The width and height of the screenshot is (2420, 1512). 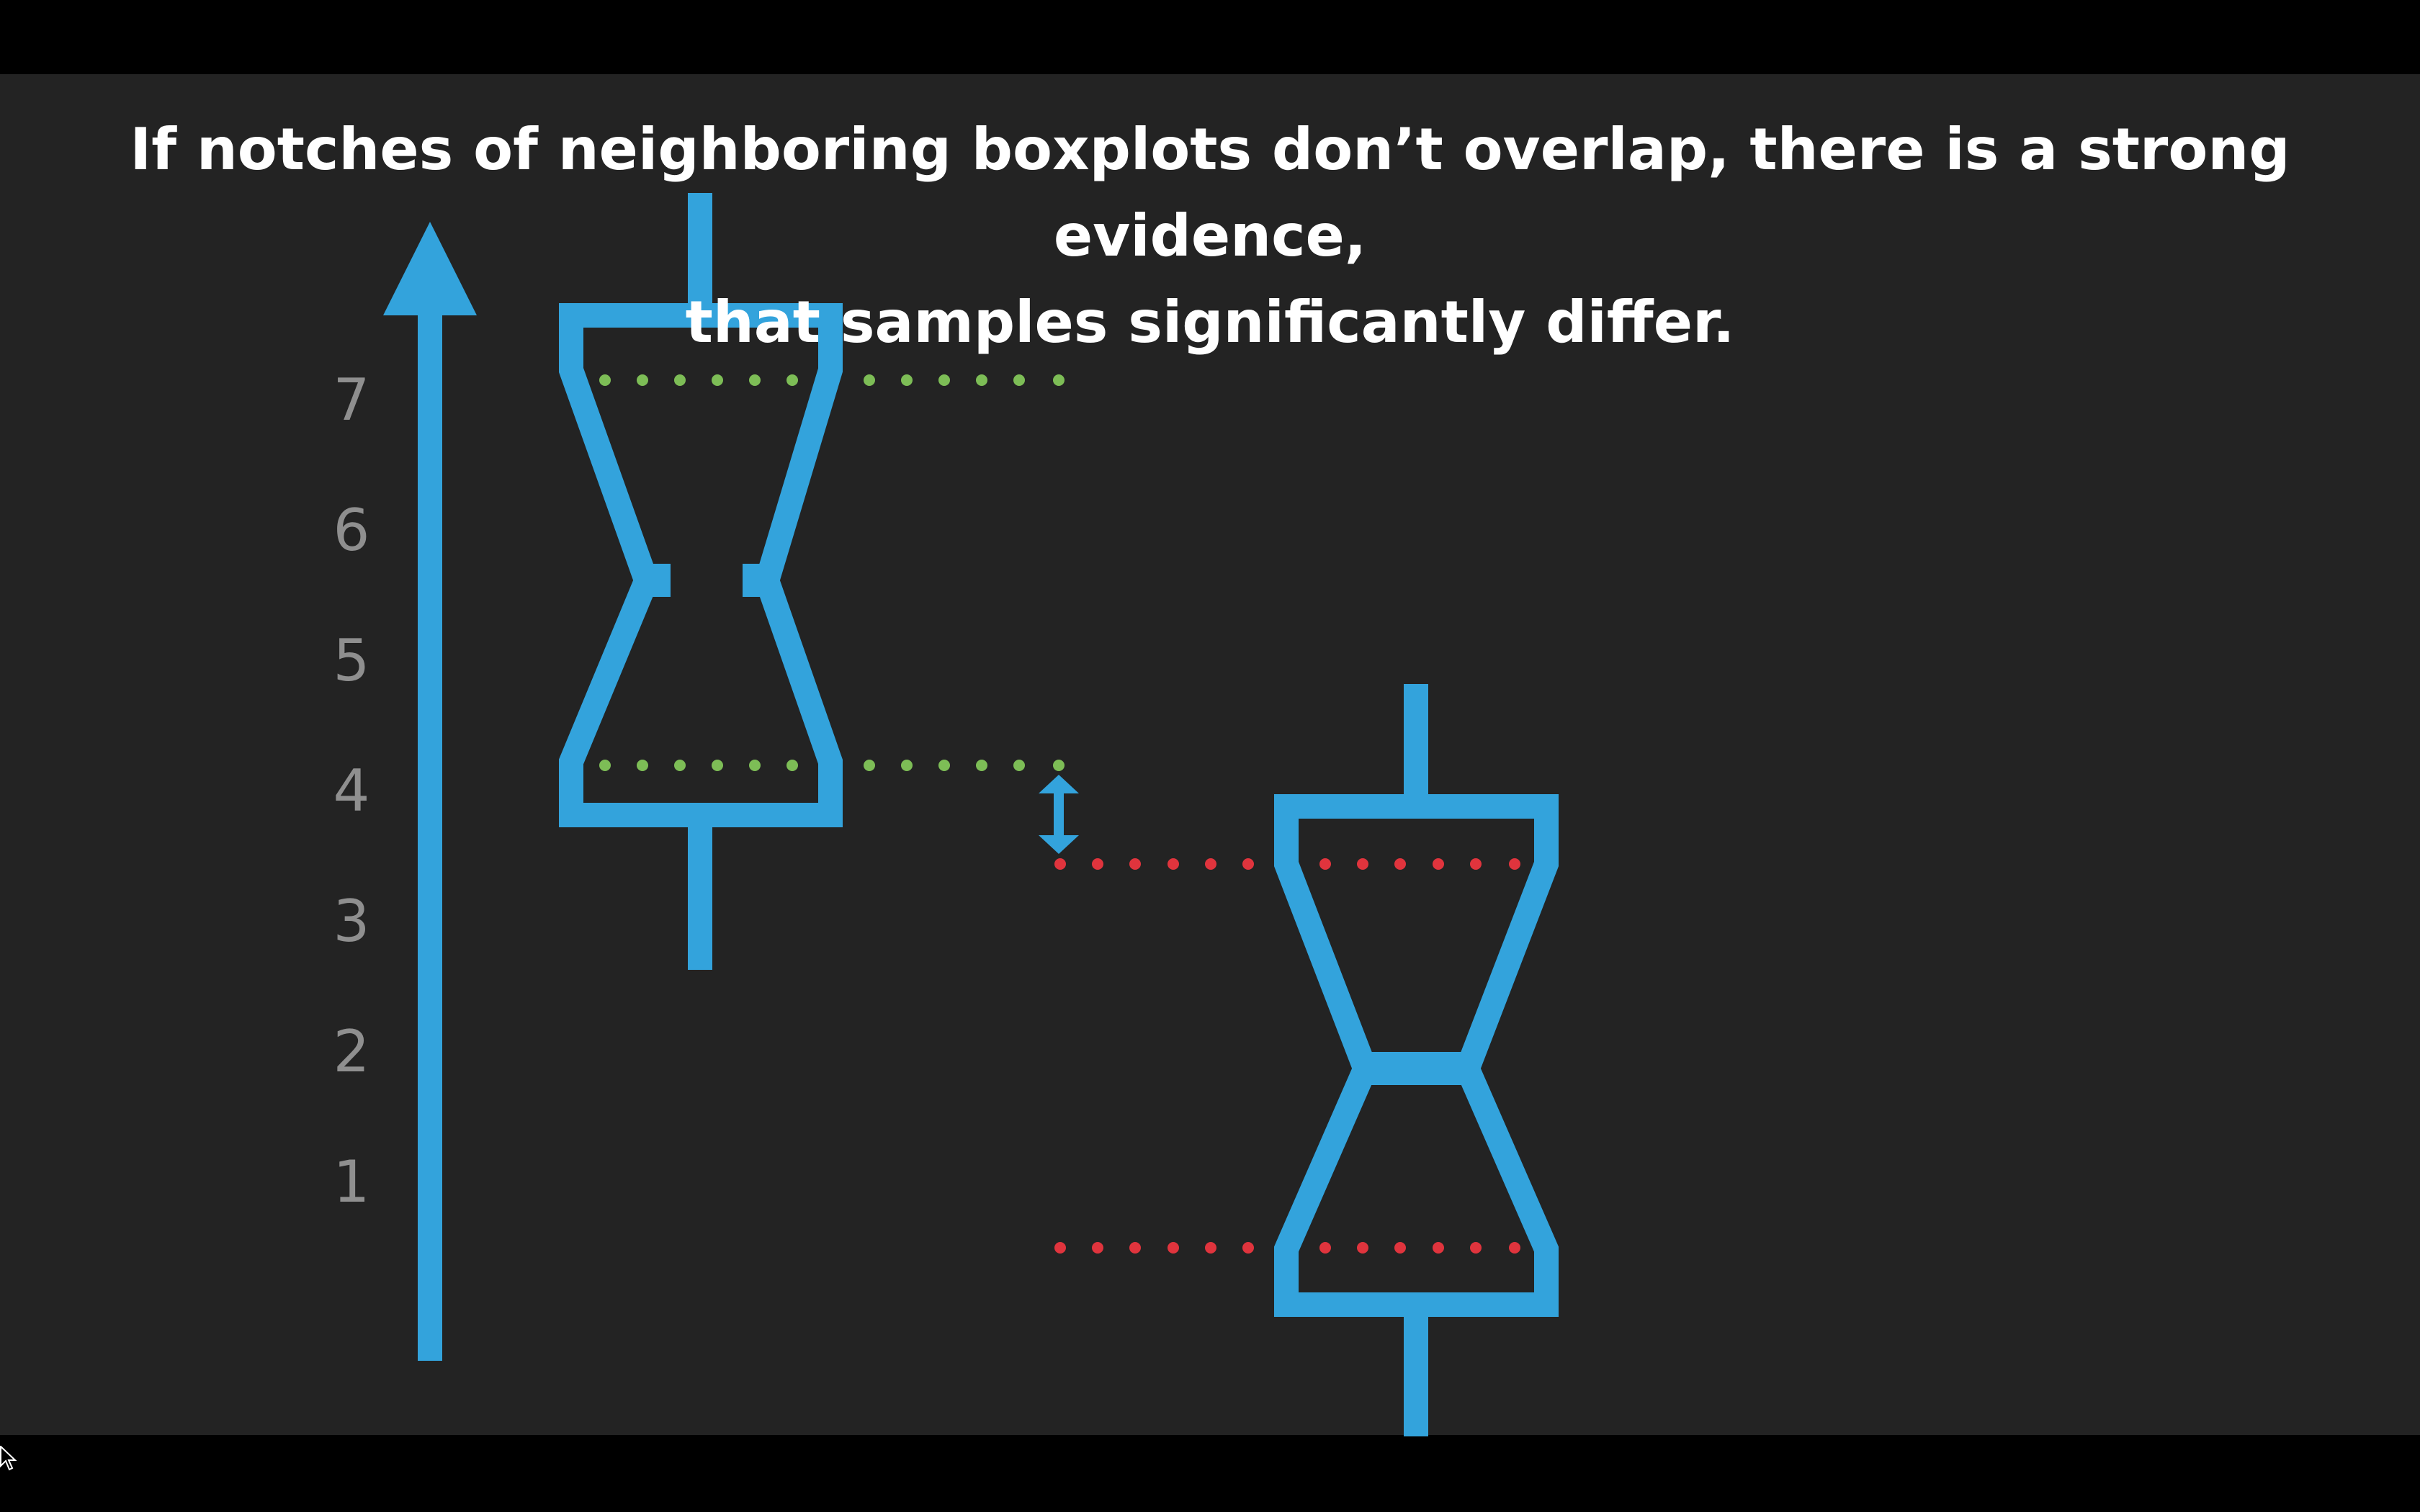 I want to click on tick-label-4: 4, so click(x=351, y=790).